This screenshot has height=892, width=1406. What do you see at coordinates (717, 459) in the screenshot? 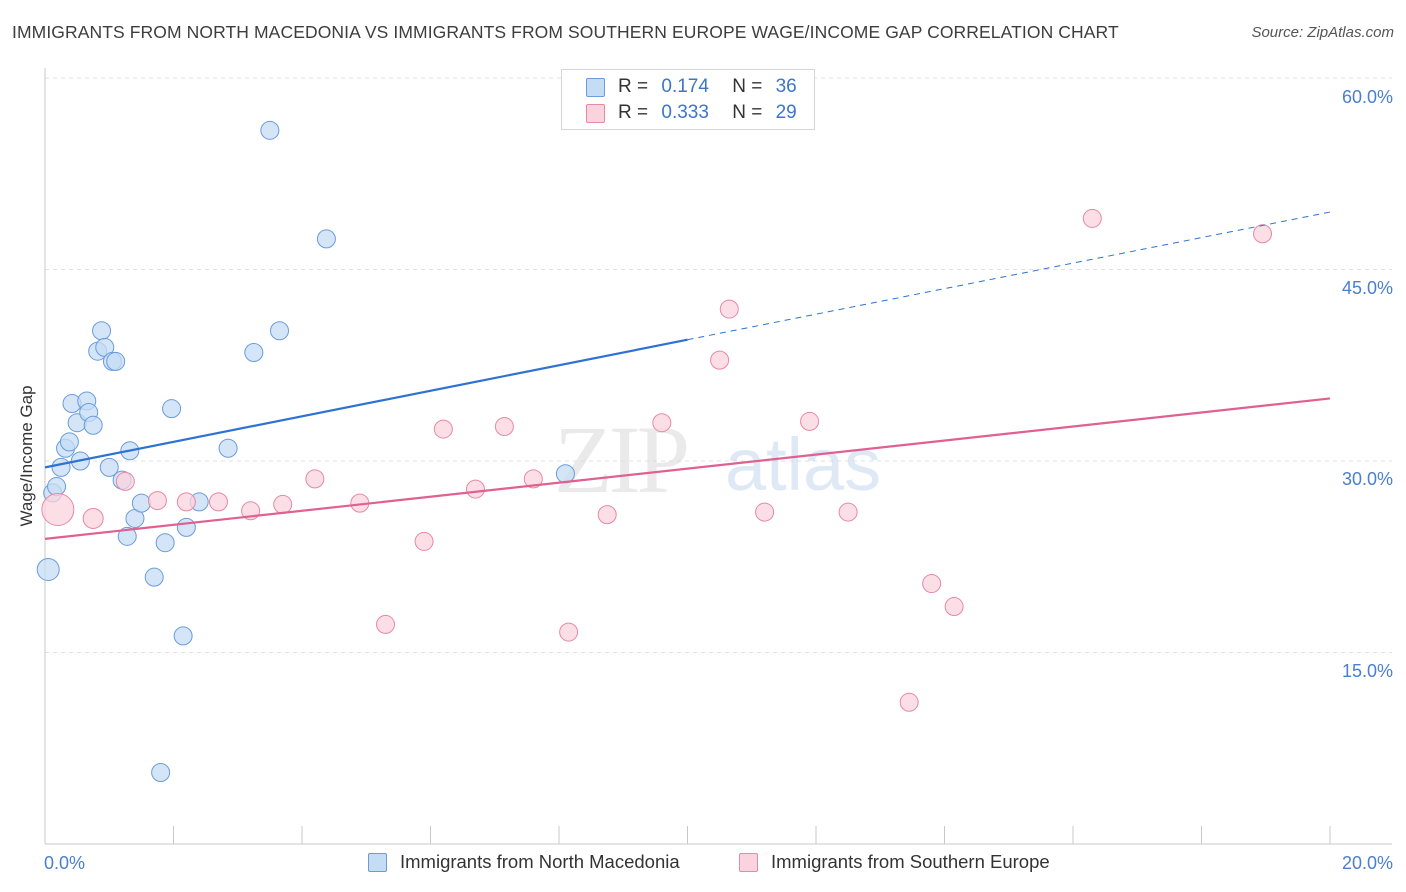
I see `watermark: ZIP atlas` at bounding box center [717, 459].